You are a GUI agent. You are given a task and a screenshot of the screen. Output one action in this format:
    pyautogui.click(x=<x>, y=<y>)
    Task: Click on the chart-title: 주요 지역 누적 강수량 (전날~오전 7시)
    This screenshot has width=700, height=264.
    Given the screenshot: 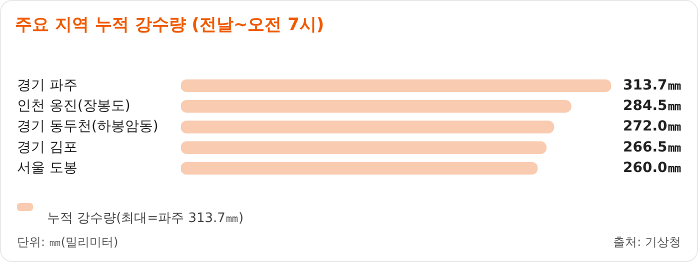 What is the action you would take?
    pyautogui.click(x=169, y=25)
    